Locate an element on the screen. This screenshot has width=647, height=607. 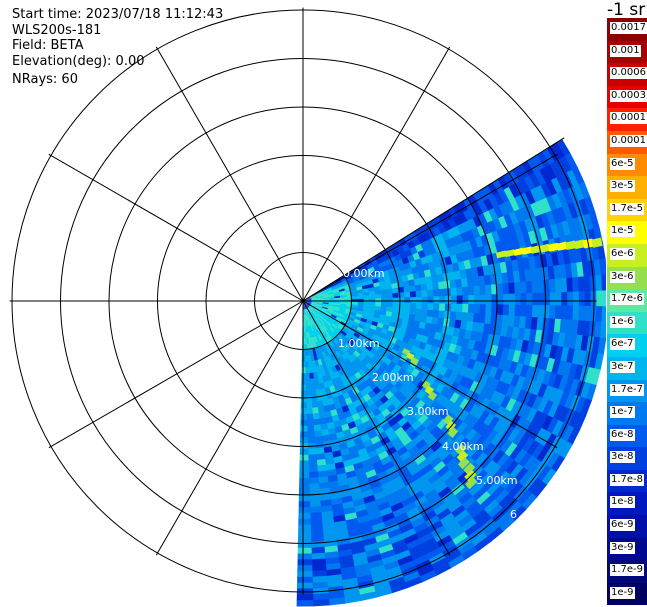
colorbar-label: 3e-6 is located at coordinates (622, 276).